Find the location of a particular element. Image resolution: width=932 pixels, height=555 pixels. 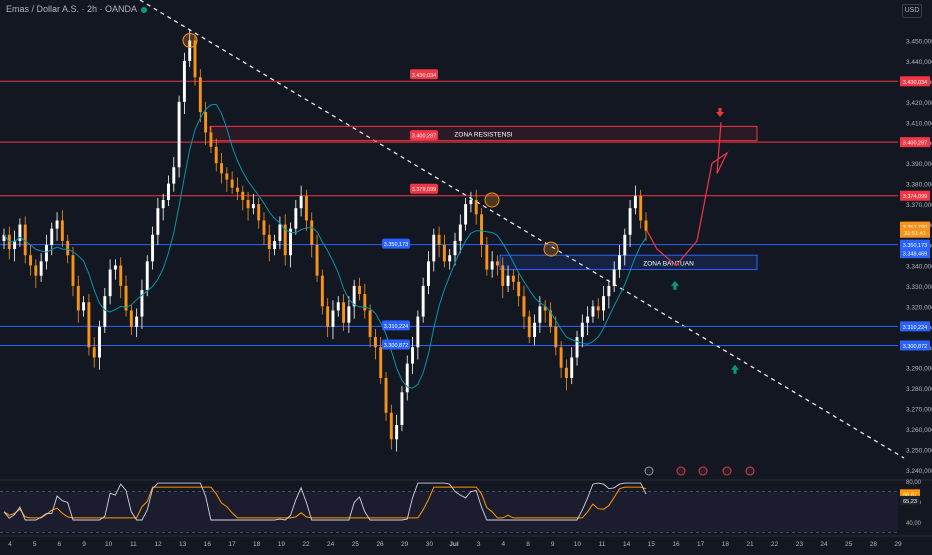

price-tick-label: 3.330,000 is located at coordinates (919, 287).